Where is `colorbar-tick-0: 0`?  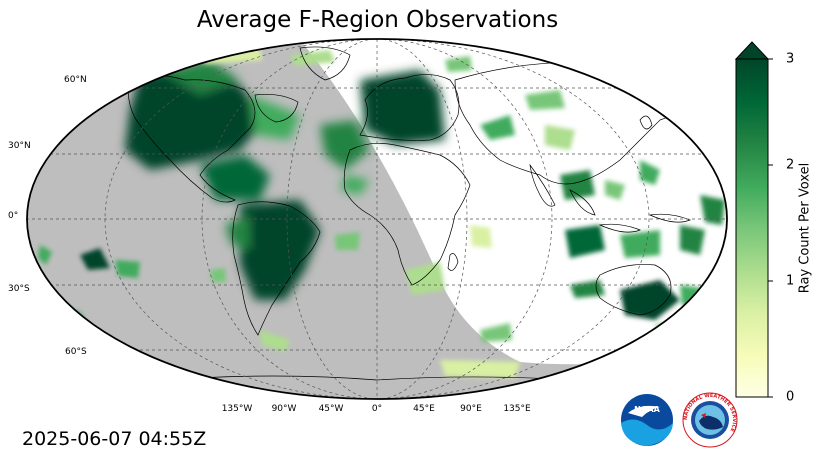 colorbar-tick-0: 0 is located at coordinates (790, 397).